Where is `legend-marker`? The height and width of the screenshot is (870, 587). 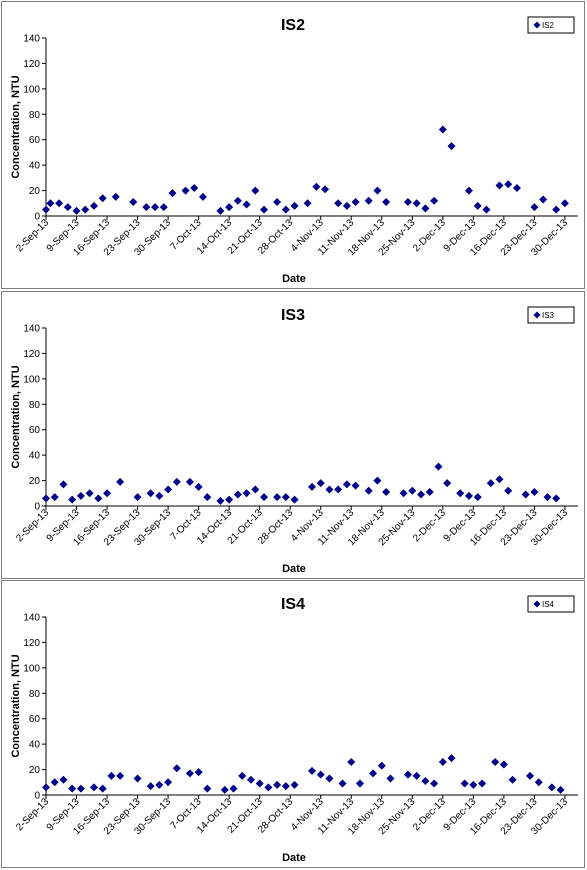
legend-marker is located at coordinates (537, 604).